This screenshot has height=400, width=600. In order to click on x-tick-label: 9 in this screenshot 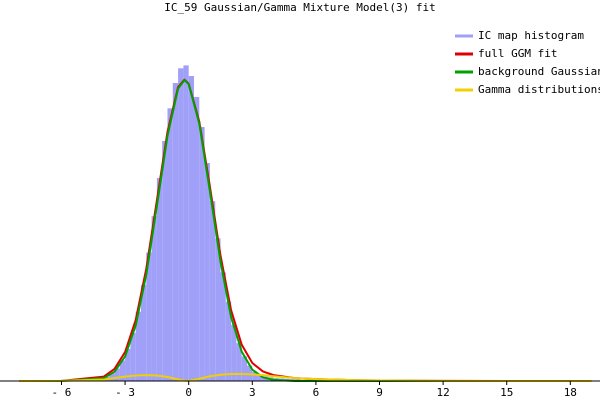, I will do `click(379, 392)`.